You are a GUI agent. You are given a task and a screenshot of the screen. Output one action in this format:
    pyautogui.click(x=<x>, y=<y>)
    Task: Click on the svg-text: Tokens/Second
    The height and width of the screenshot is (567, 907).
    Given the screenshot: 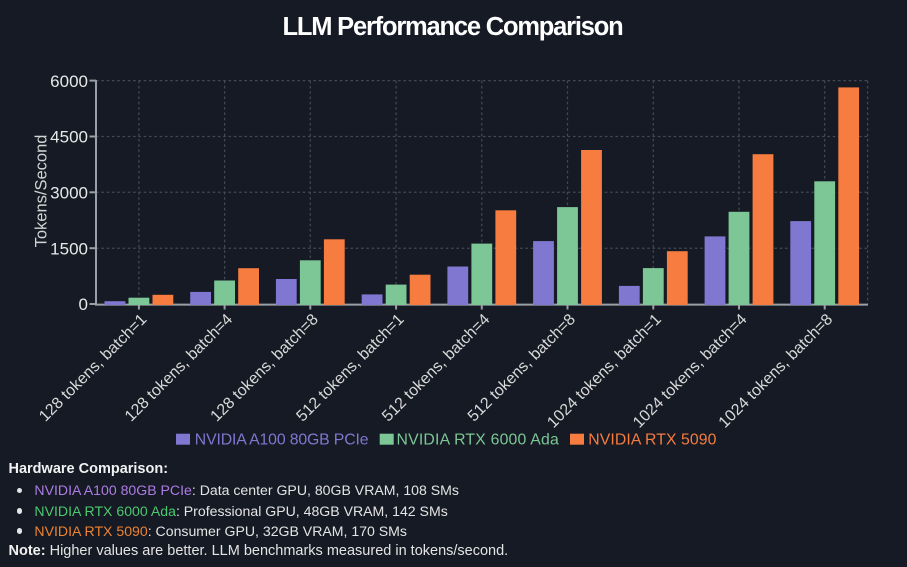 What is the action you would take?
    pyautogui.click(x=42, y=191)
    